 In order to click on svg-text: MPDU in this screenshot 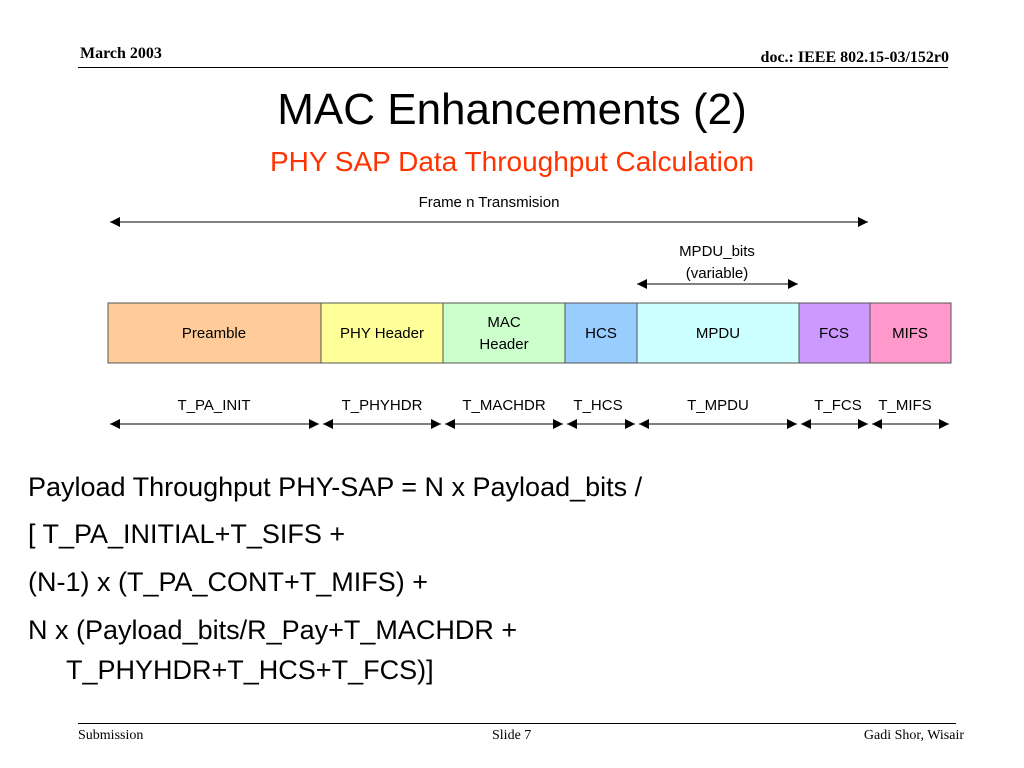, I will do `click(718, 333)`.